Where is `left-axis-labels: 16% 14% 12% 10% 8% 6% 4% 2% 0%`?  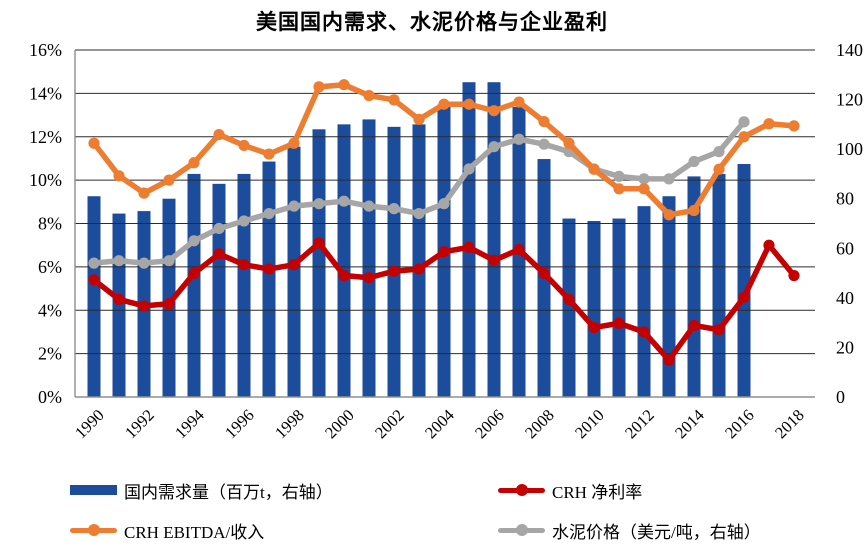
left-axis-labels: 16% 14% 12% 10% 8% 6% 4% 2% 0% is located at coordinates (45, 223).